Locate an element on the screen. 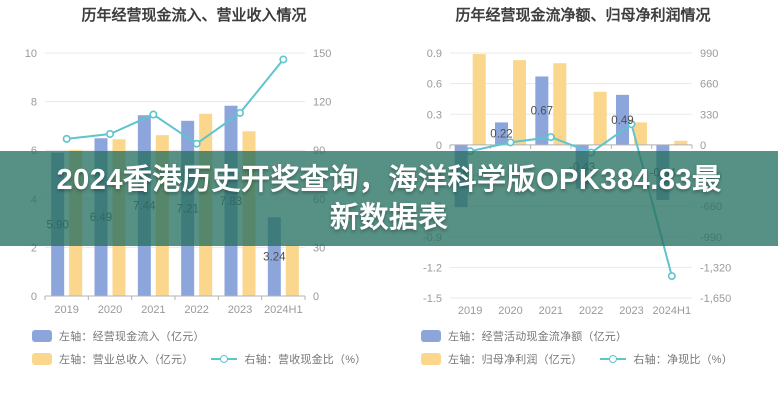 Image resolution: width=778 pixels, height=400 pixels. left-axis-tick-label: 8 is located at coordinates (34, 103).